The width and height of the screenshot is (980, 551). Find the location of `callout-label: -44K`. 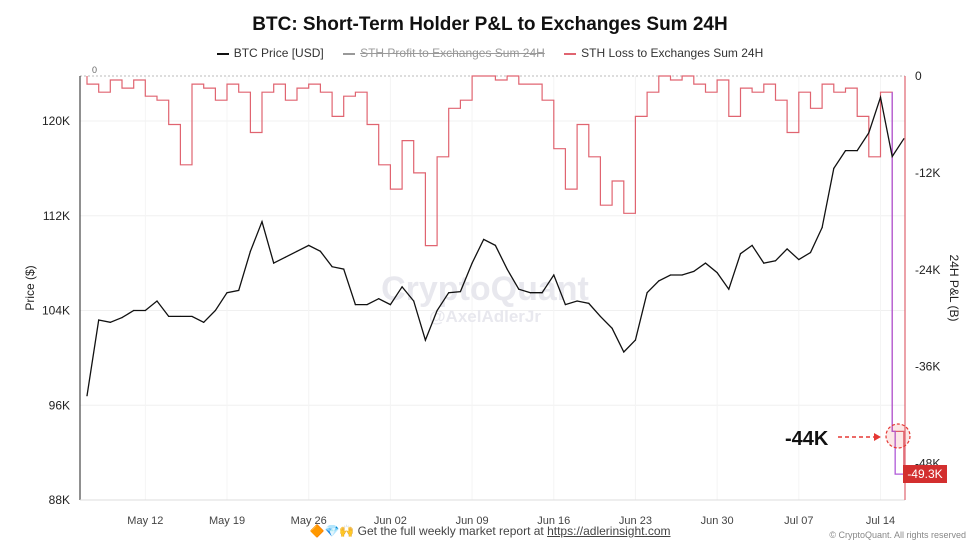

callout-label: -44K is located at coordinates (807, 439).